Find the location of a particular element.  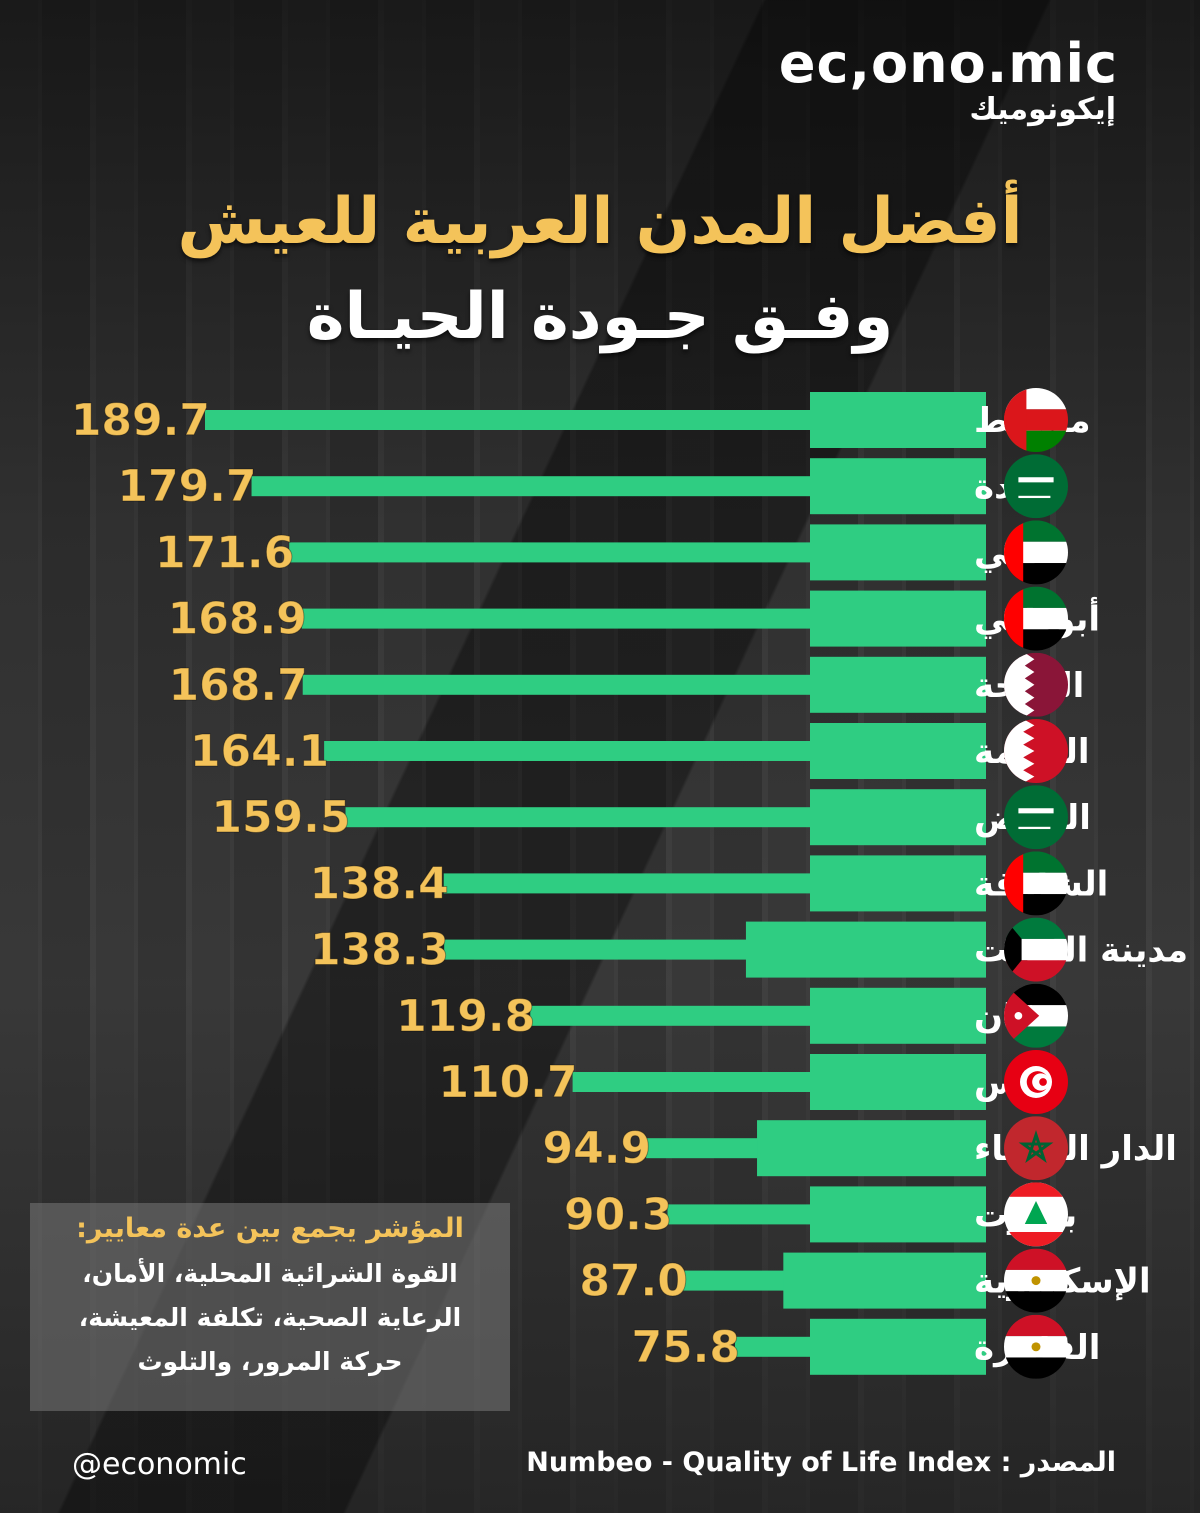

note-line-2: الرعاية الصحية، تكلفة المعيشة، is located at coordinates (270, 1317).